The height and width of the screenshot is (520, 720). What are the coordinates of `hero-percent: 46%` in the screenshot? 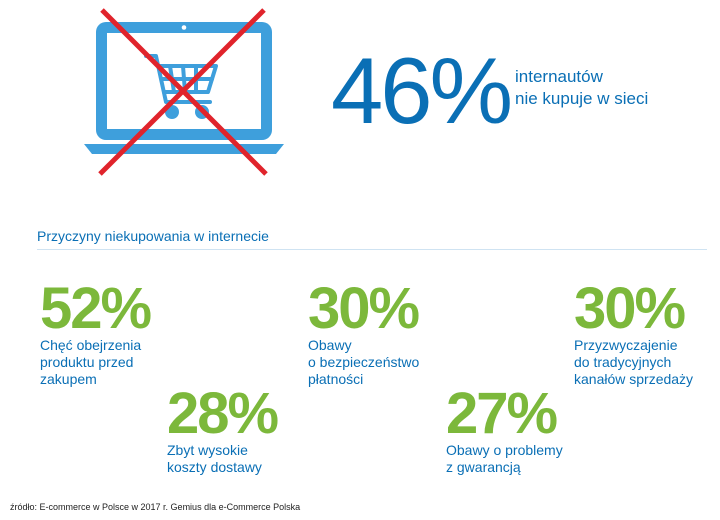 It's located at (422, 90).